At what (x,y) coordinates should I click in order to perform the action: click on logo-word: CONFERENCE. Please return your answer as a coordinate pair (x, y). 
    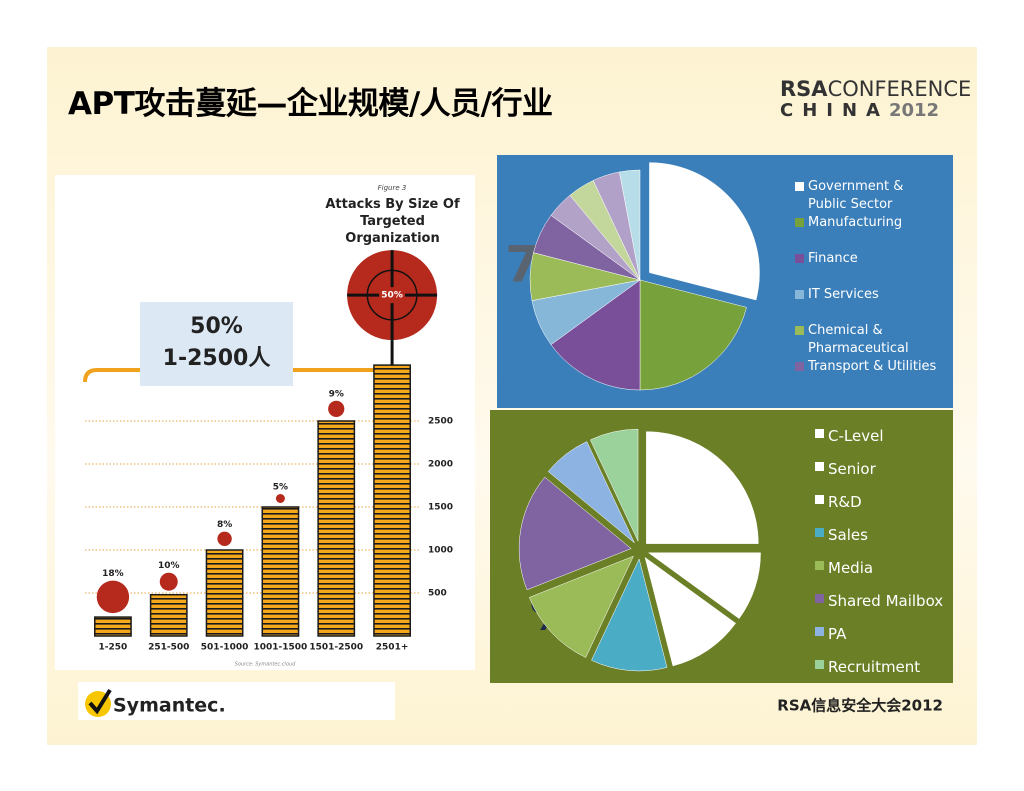
    Looking at the image, I should click on (899, 89).